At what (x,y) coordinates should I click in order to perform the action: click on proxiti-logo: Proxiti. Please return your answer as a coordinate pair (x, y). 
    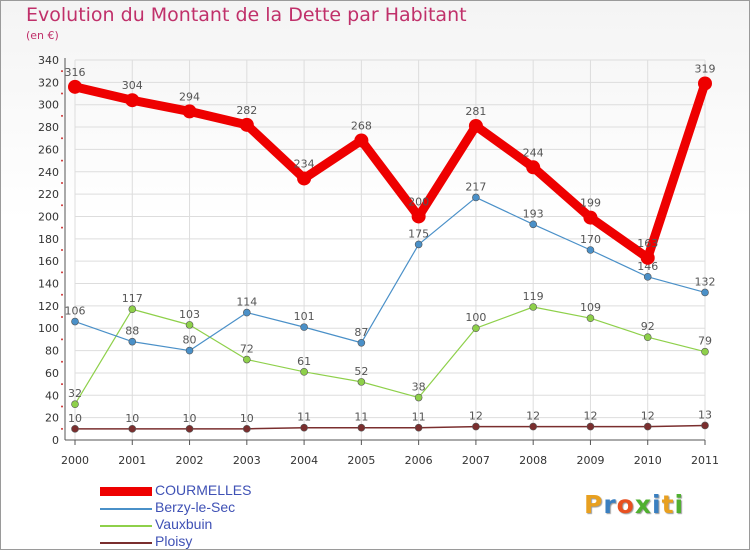
    Looking at the image, I should click on (634, 504).